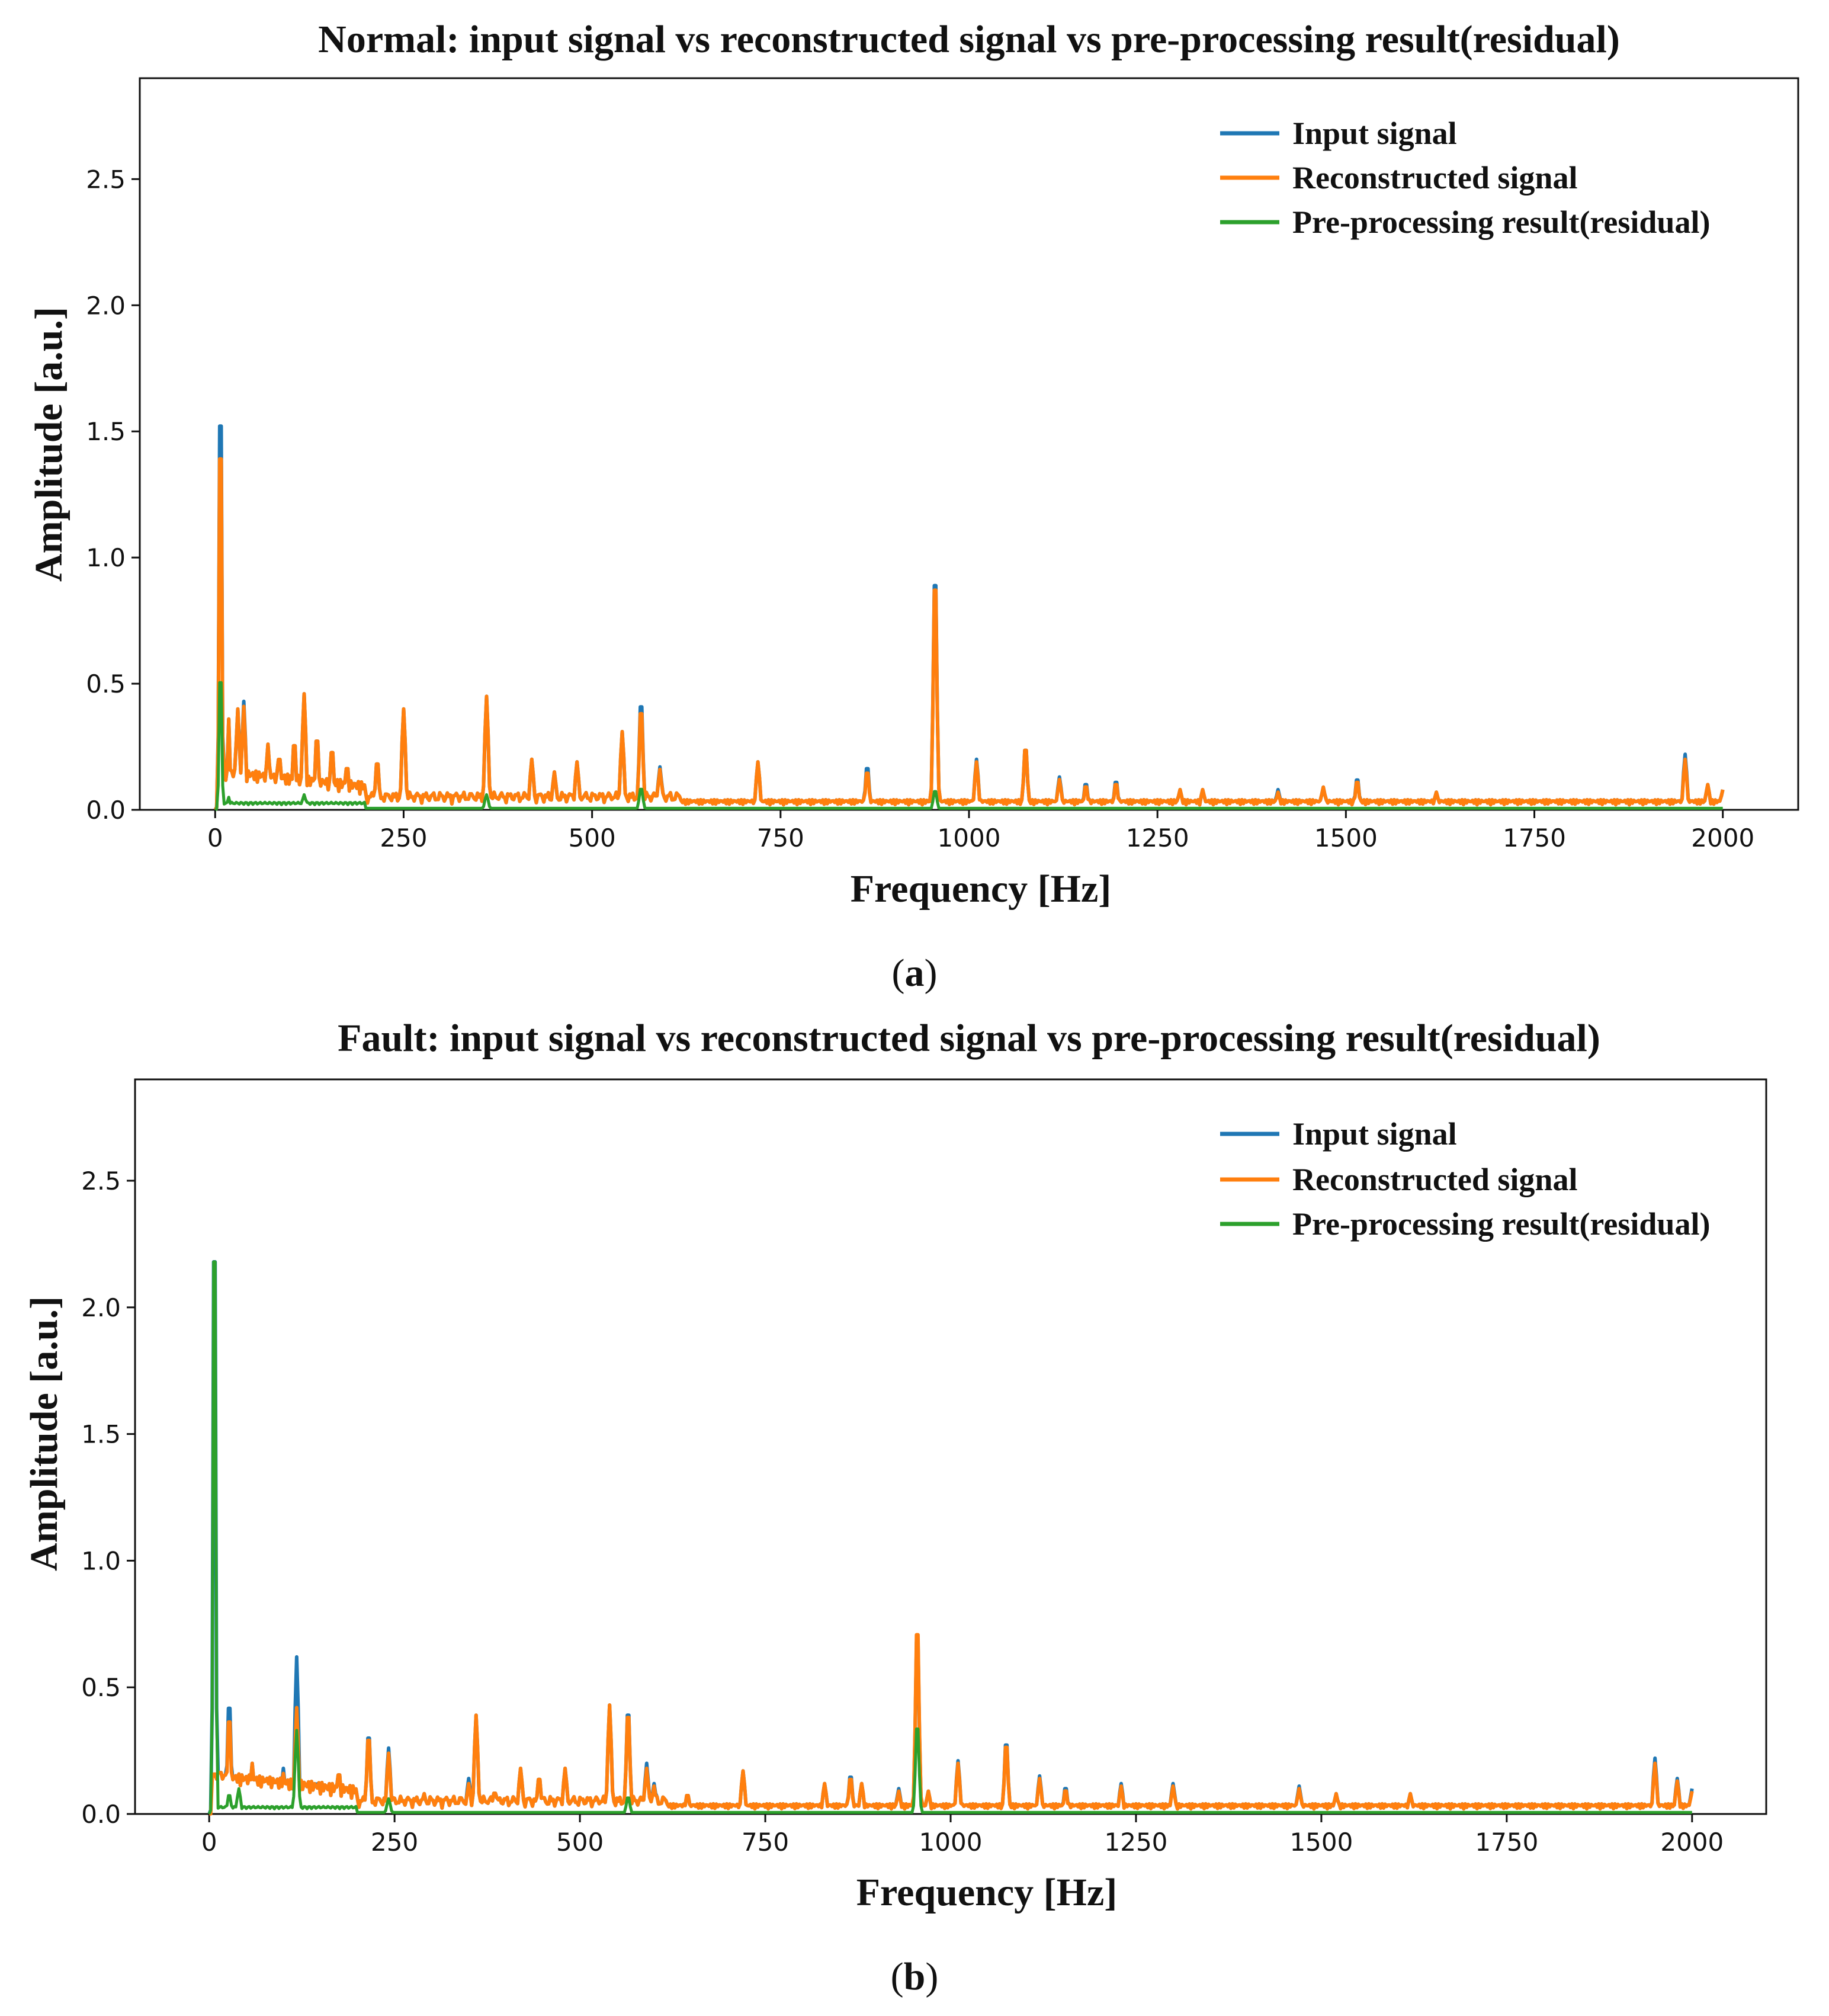  Describe the element at coordinates (969, 837) in the screenshot. I see `x-tick-label-a: 1000` at that location.